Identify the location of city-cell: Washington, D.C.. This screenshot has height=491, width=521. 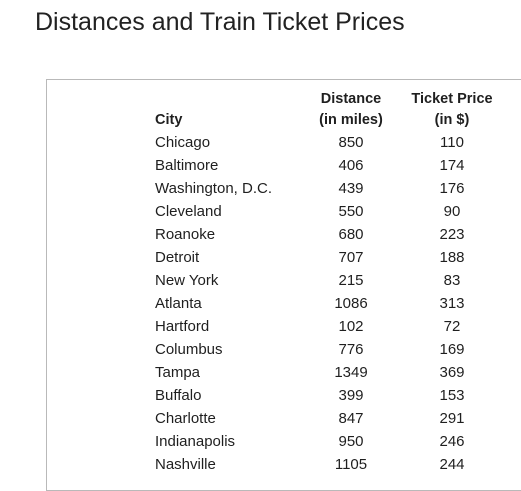
(213, 188).